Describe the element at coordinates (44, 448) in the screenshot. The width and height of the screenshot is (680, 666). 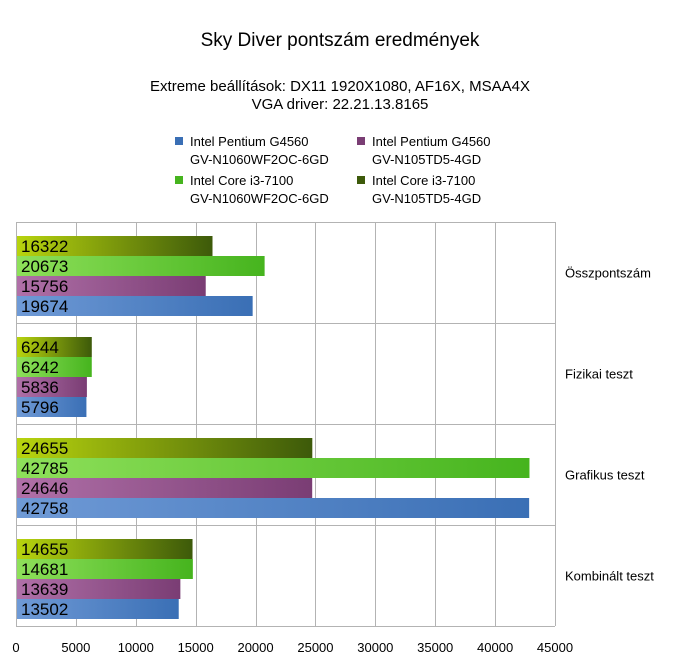
I see `data-label-series-4-3: 24655` at that location.